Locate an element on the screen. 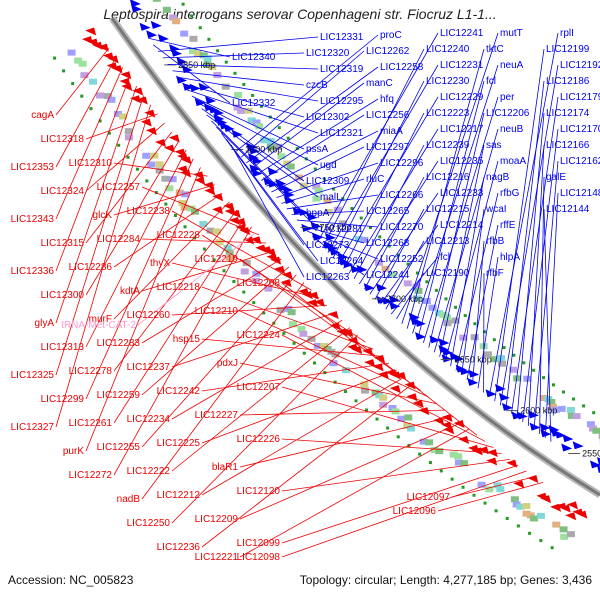  forward-gene-label-lic12170: LIC12170 is located at coordinates (580, 129).